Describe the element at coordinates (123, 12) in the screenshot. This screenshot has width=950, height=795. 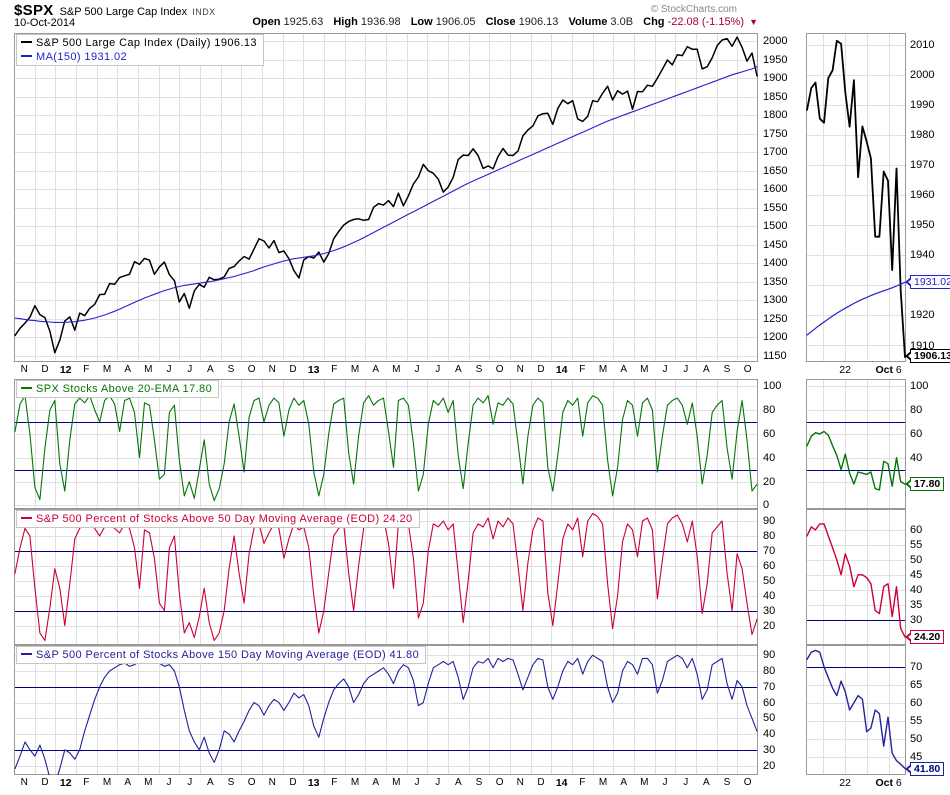
I see `index-name: S&P 500 Large Cap Index` at that location.